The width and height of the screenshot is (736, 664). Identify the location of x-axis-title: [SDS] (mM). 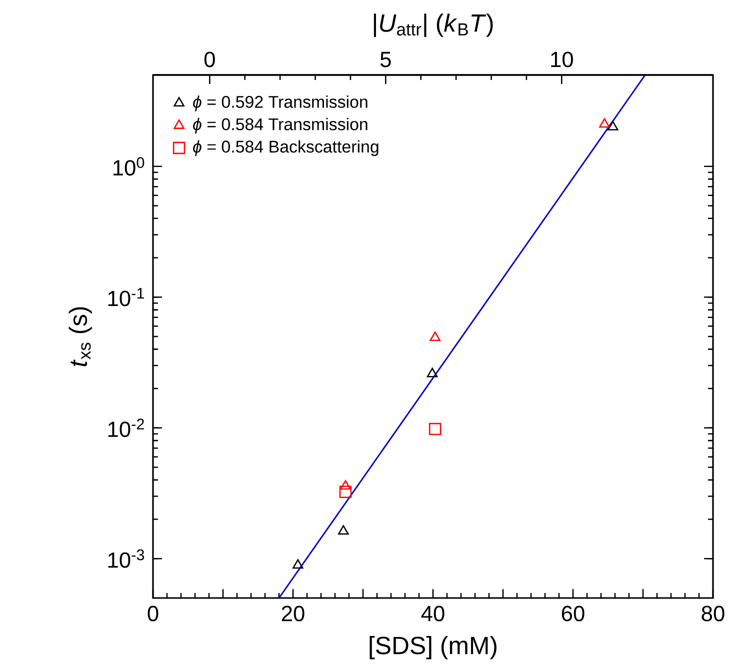
(433, 648).